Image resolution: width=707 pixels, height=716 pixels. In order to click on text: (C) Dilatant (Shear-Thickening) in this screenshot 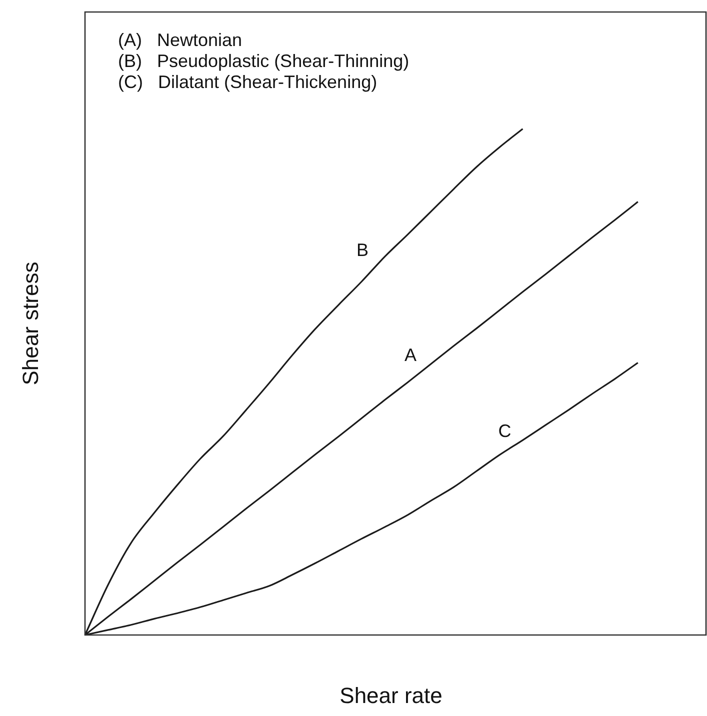, I will do `click(248, 82)`.